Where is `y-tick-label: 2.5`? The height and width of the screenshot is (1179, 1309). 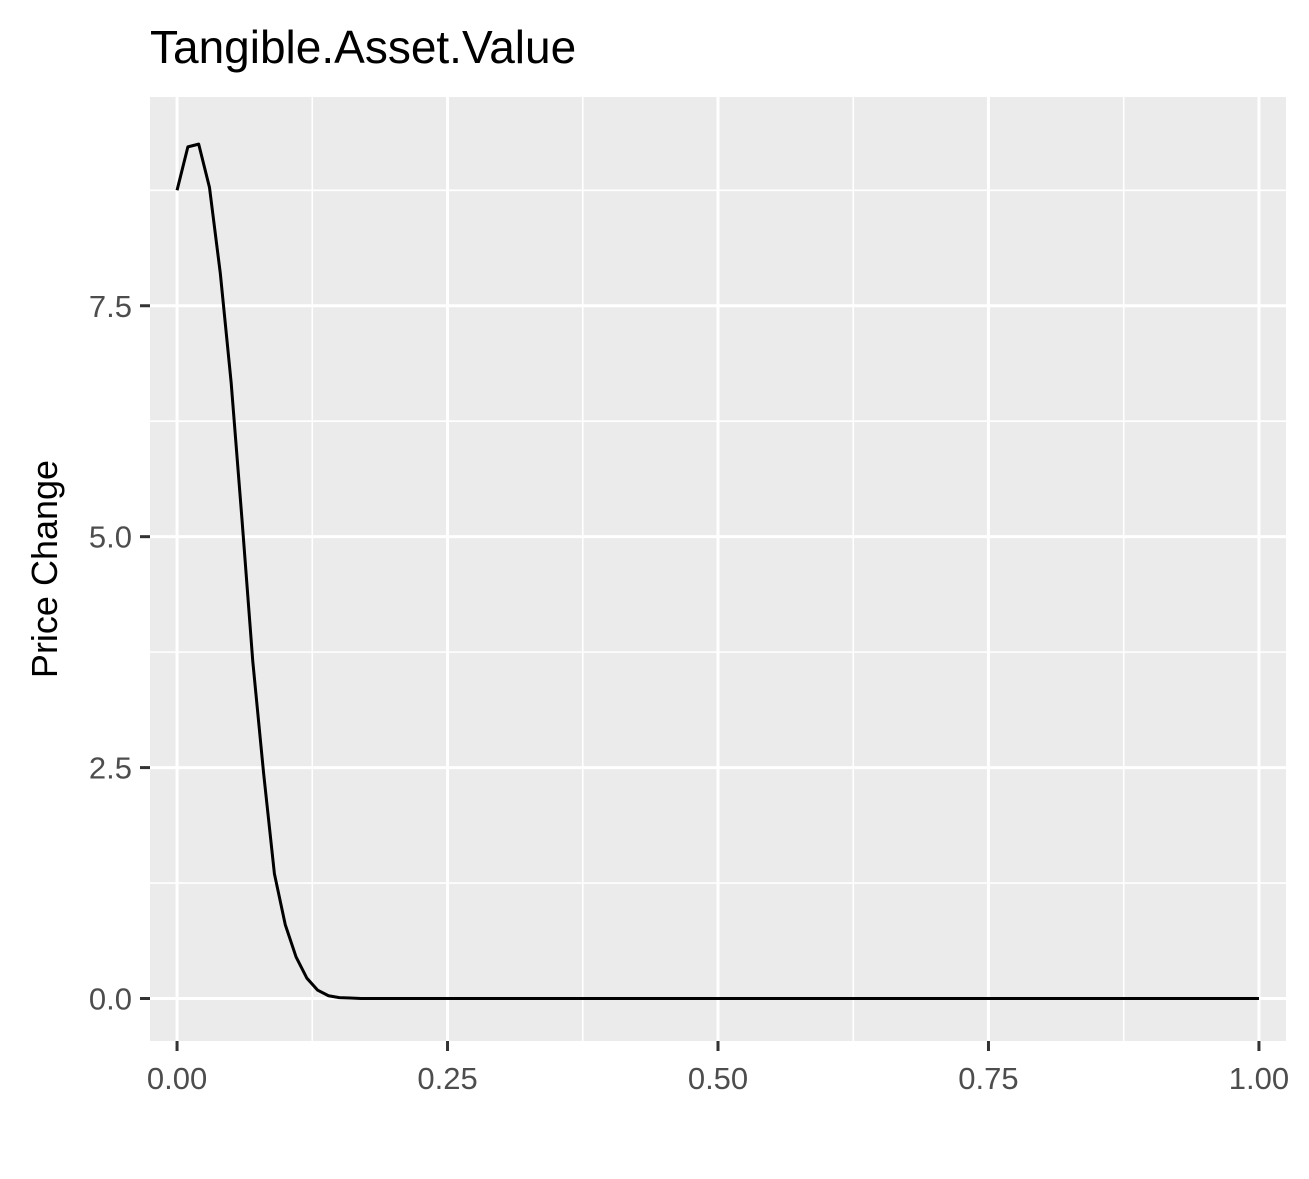 y-tick-label: 2.5 is located at coordinates (110, 768).